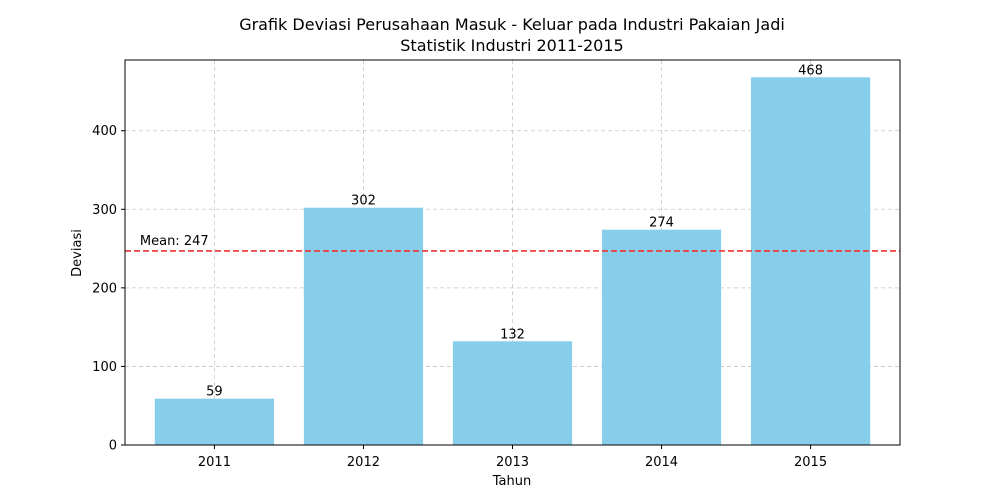 This screenshot has width=1000, height=500. I want to click on y-axis-ticks: 0 100 200 300 400, so click(108, 289).